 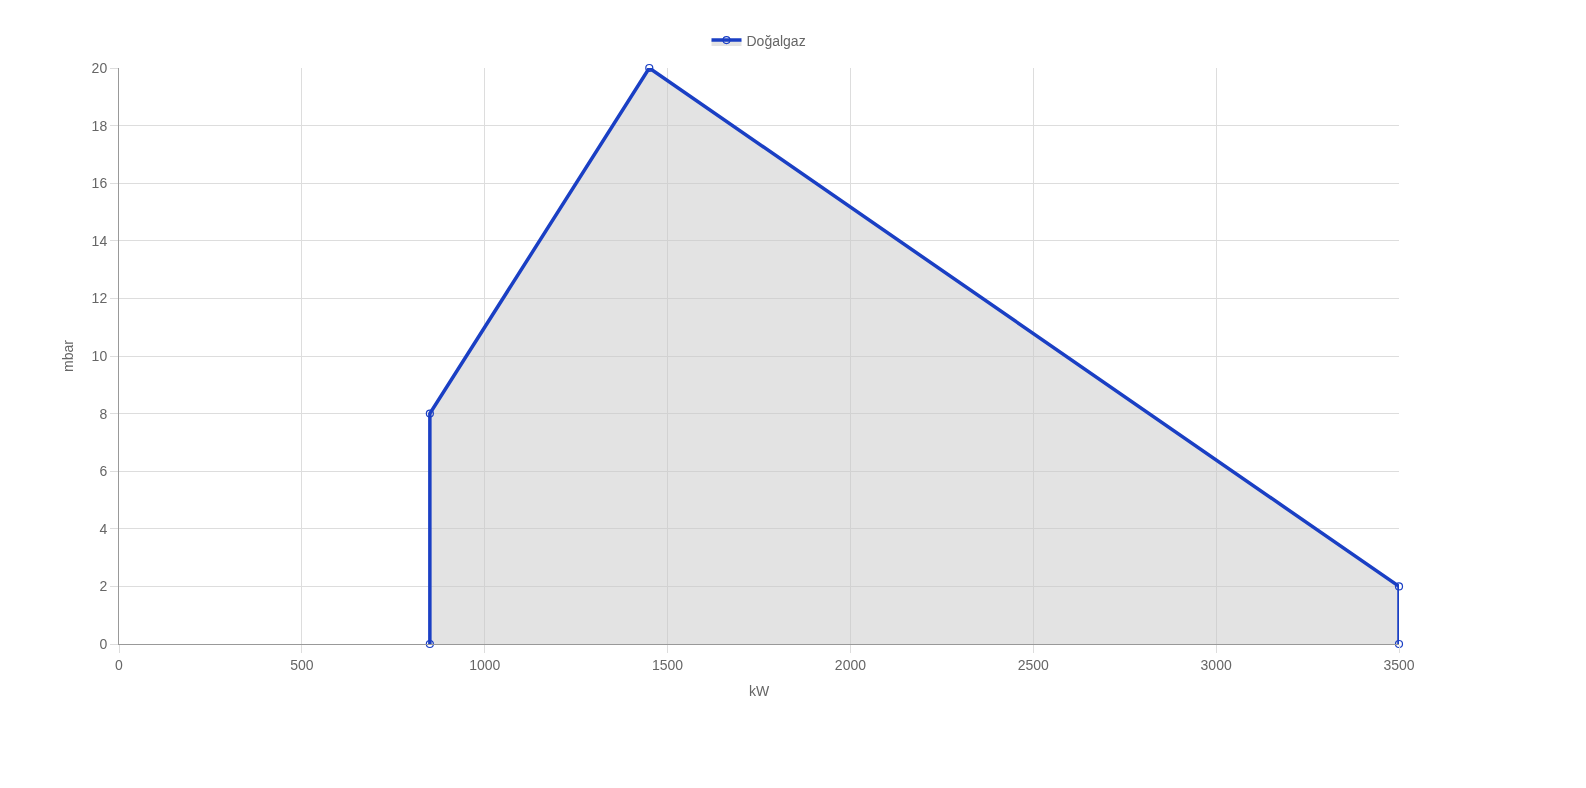 What do you see at coordinates (99, 355) in the screenshot?
I see `y-tick-label: 10` at bounding box center [99, 355].